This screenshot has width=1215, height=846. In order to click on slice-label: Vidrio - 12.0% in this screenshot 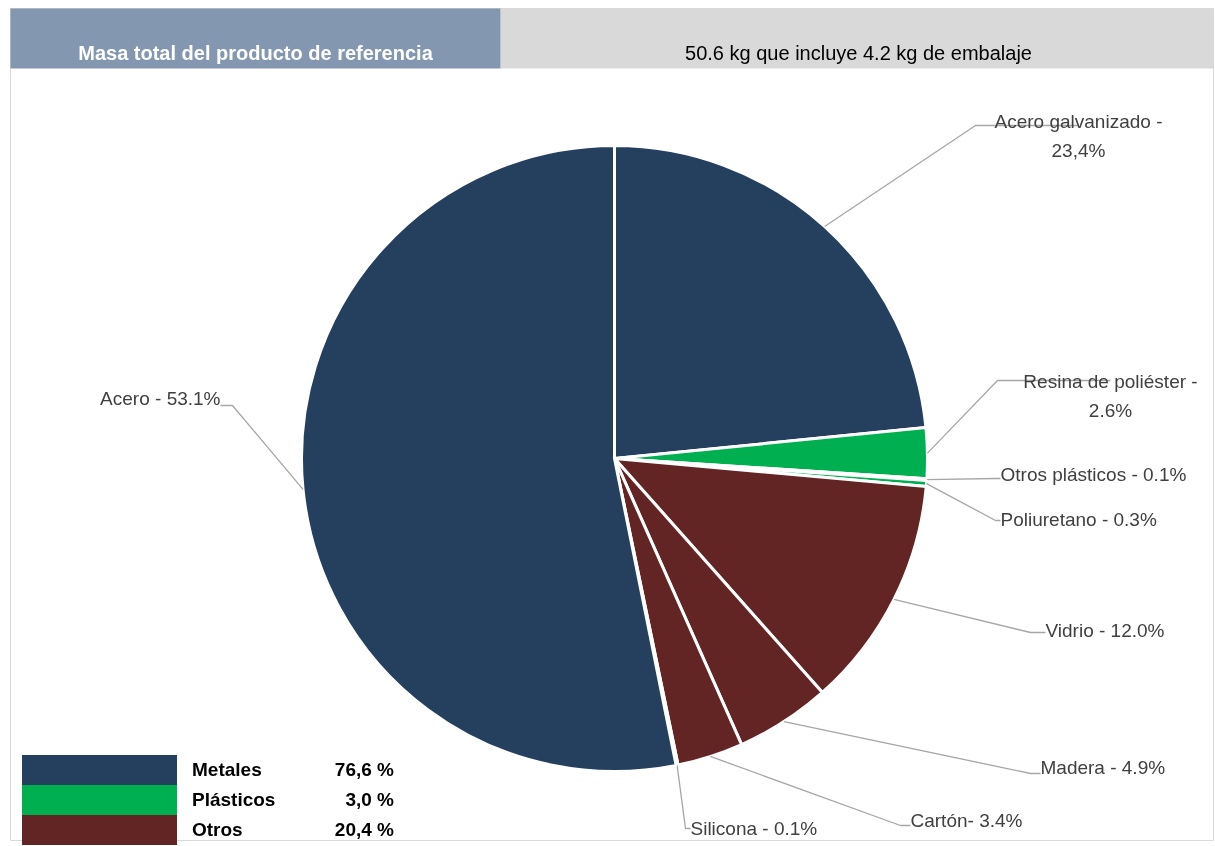, I will do `click(1105, 630)`.